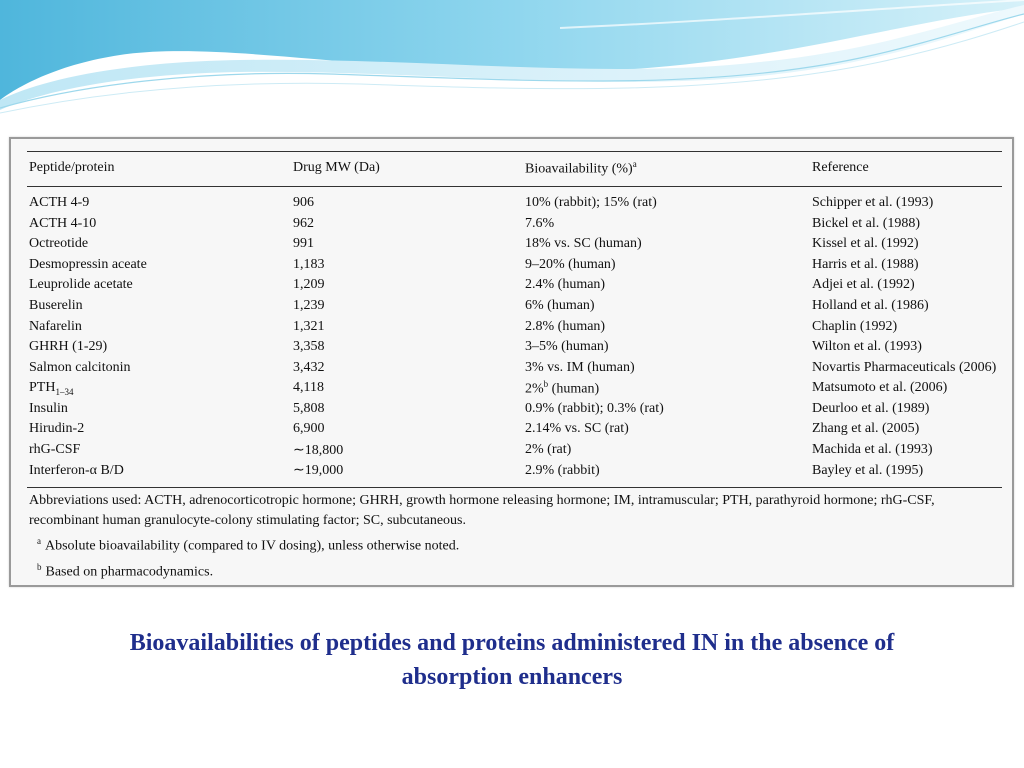  Describe the element at coordinates (88, 264) in the screenshot. I see `peptide-name: Desmopressin aceate` at that location.